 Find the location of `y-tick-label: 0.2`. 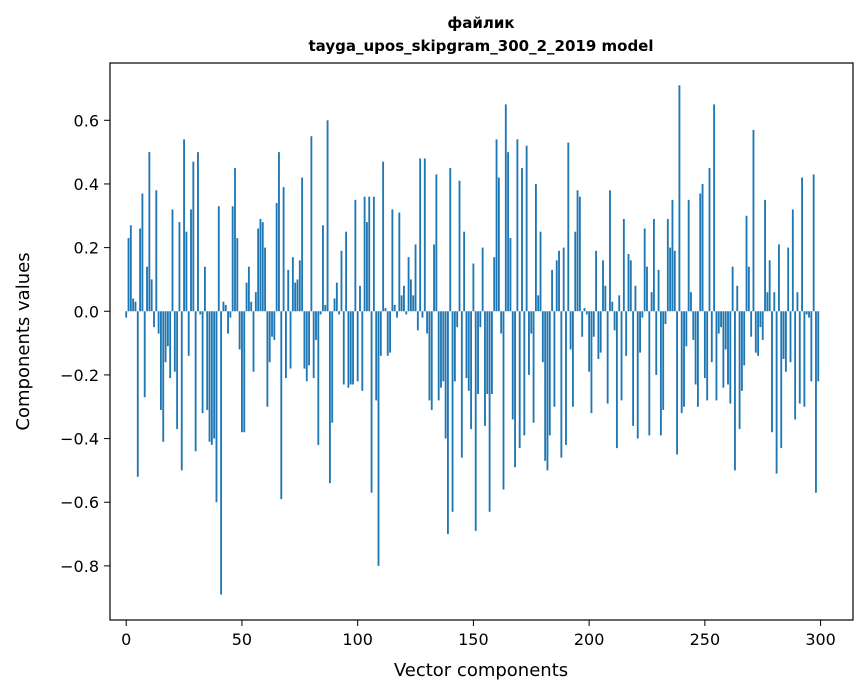

y-tick-label: 0.2 is located at coordinates (86, 248).